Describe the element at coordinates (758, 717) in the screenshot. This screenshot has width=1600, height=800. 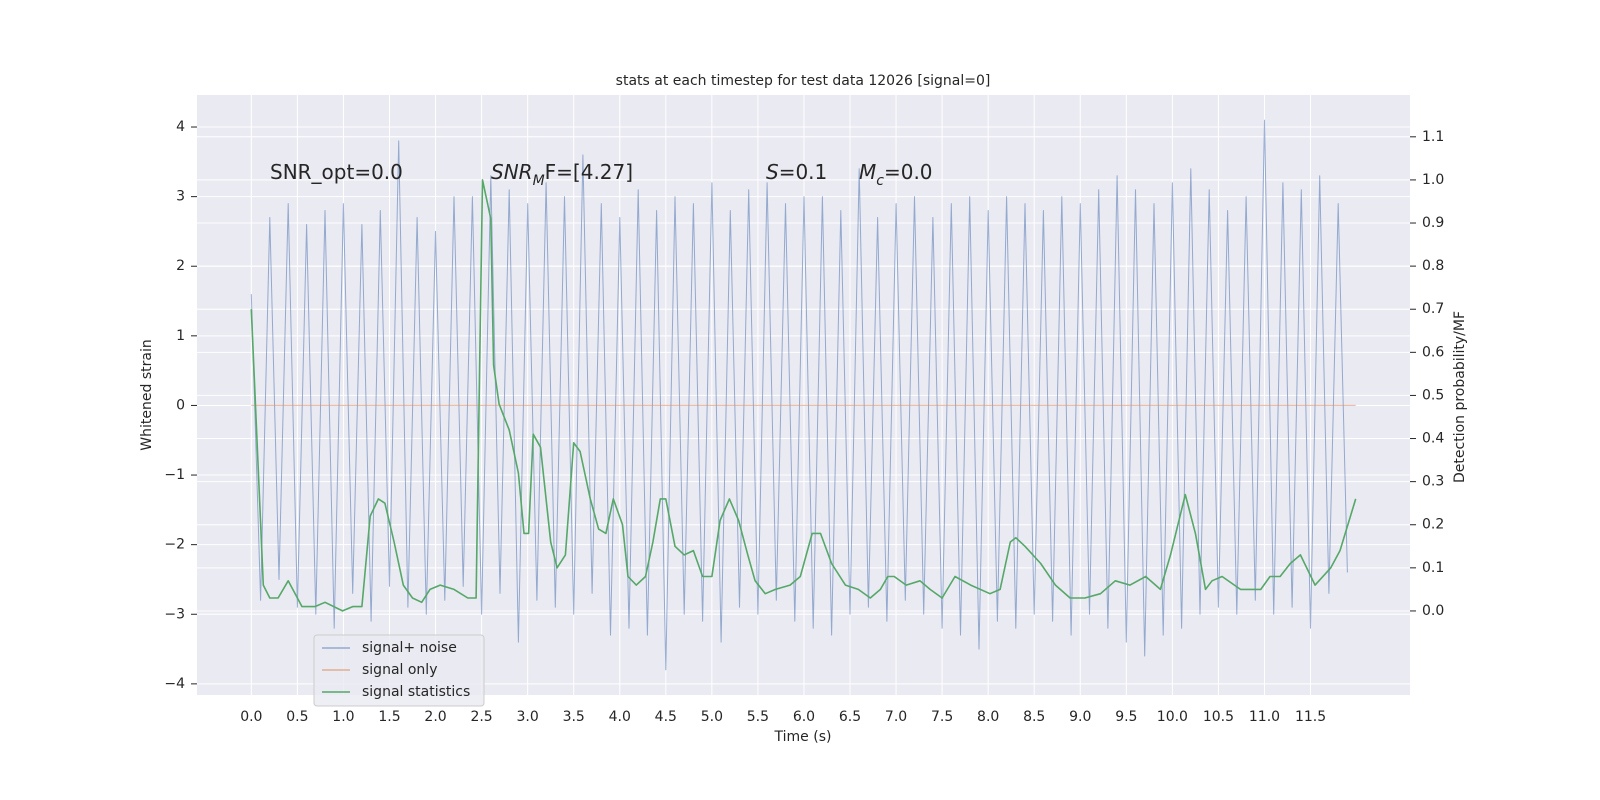
I see `x-tick-label: 5.5` at that location.